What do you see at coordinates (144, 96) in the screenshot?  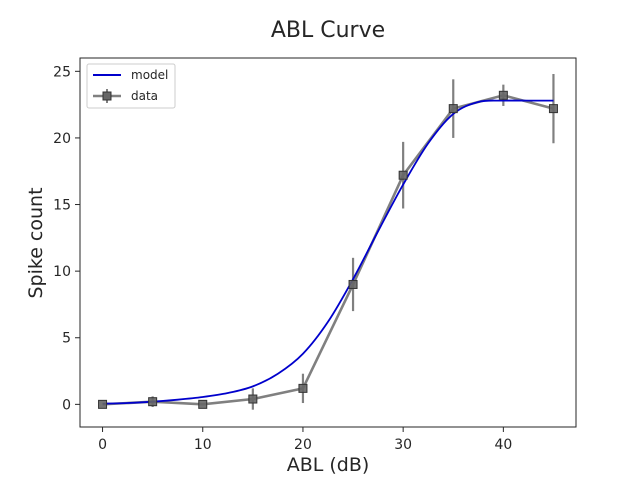 I see `legend-data-label: data` at bounding box center [144, 96].